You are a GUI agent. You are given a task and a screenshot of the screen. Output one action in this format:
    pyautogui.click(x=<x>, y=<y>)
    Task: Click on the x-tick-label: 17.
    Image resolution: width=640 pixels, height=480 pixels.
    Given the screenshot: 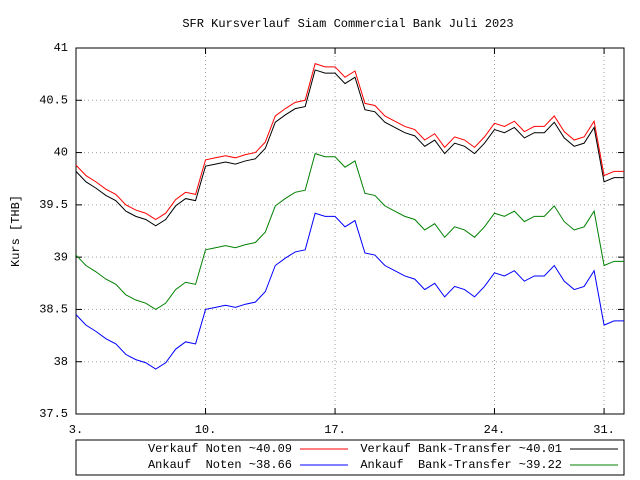 What is the action you would take?
    pyautogui.click(x=335, y=430)
    